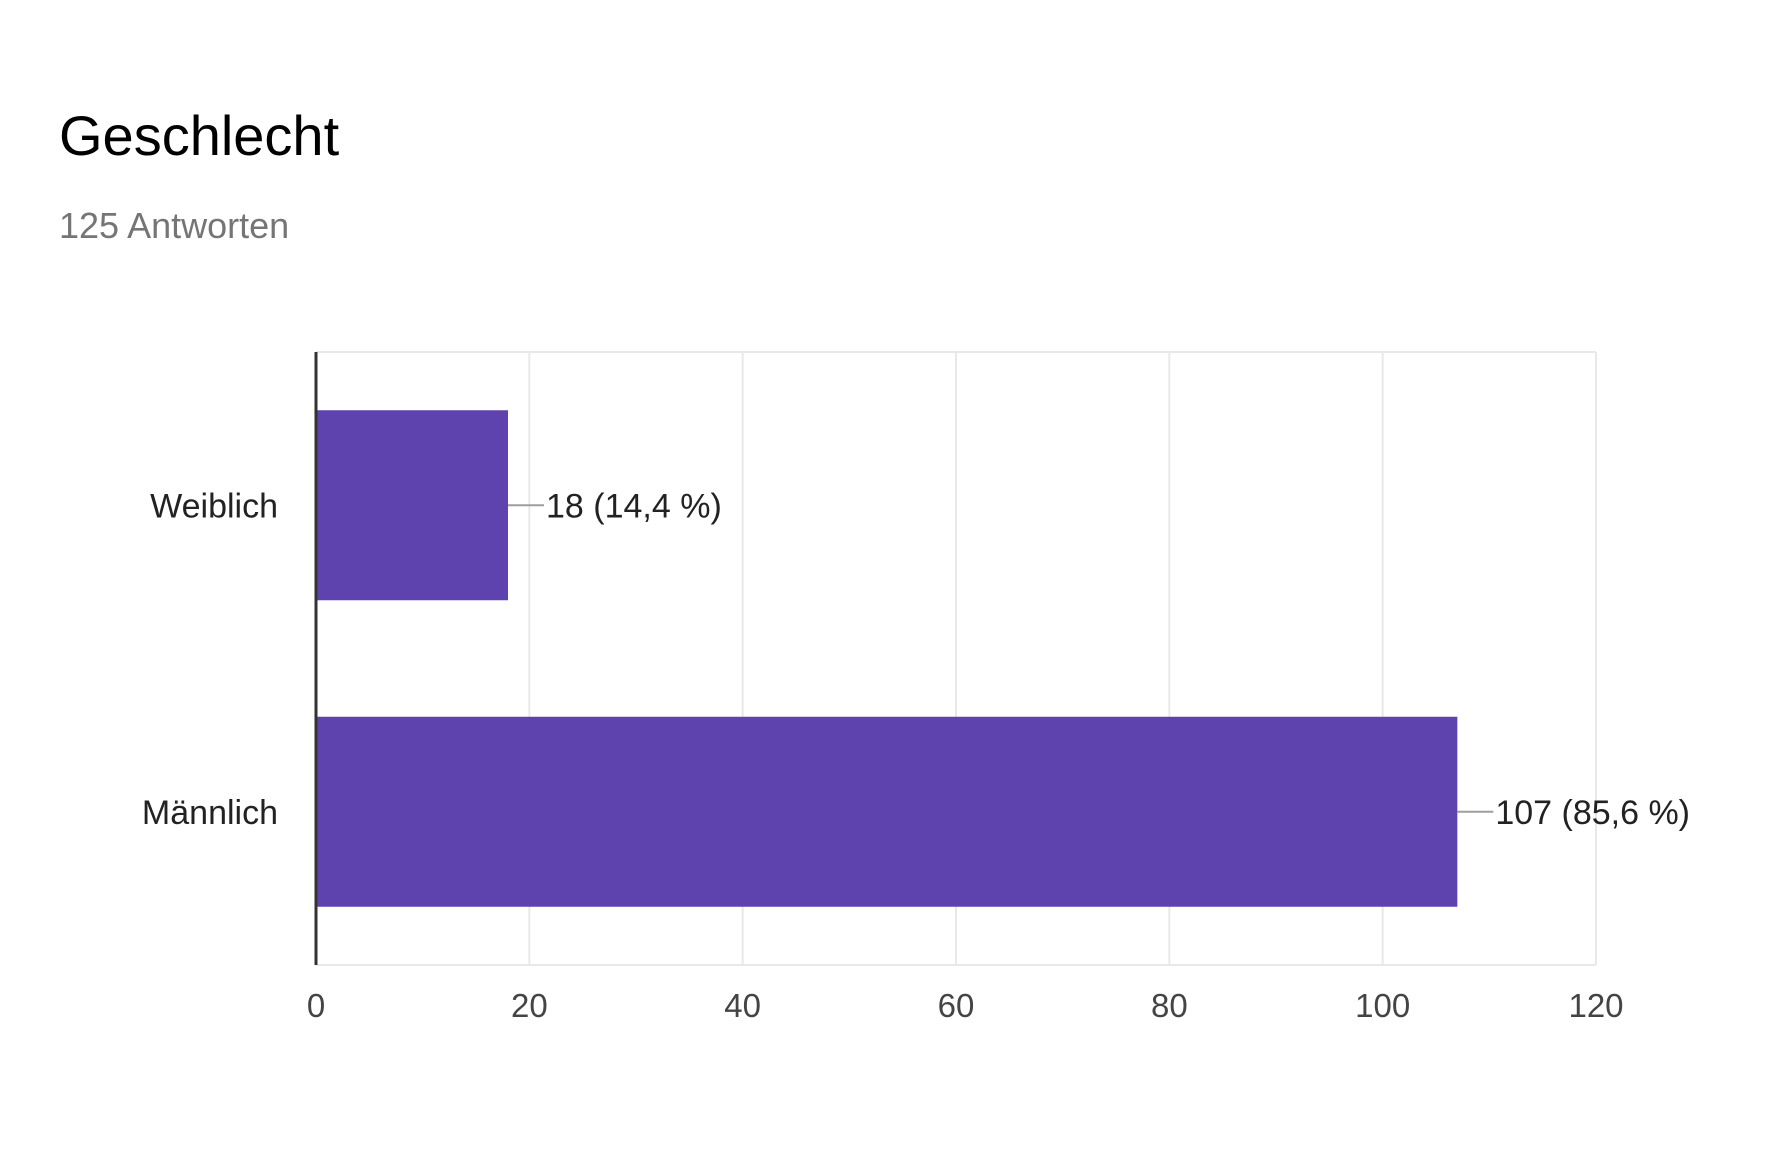  Describe the element at coordinates (412, 505) in the screenshot. I see `bar-weiblich` at that location.